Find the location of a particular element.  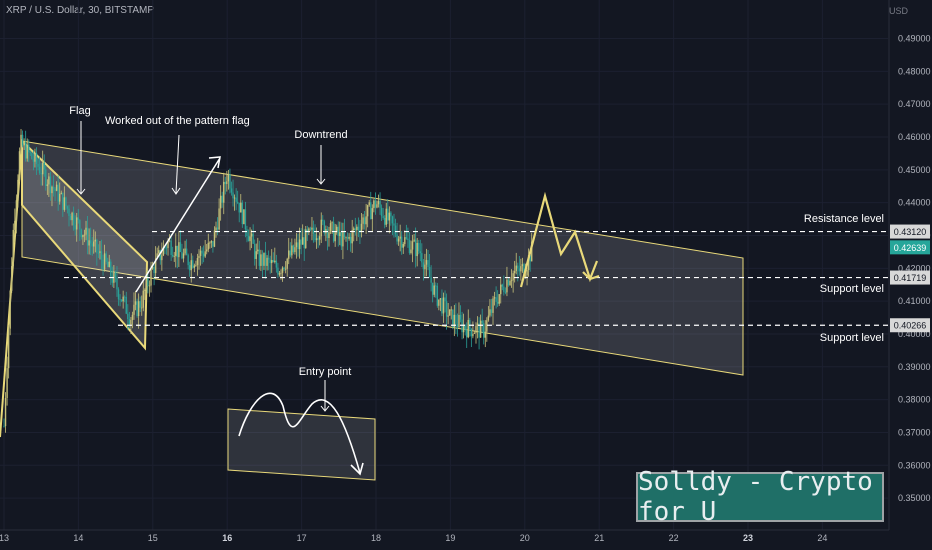

y-tick-label: 0.46000 is located at coordinates (914, 137).